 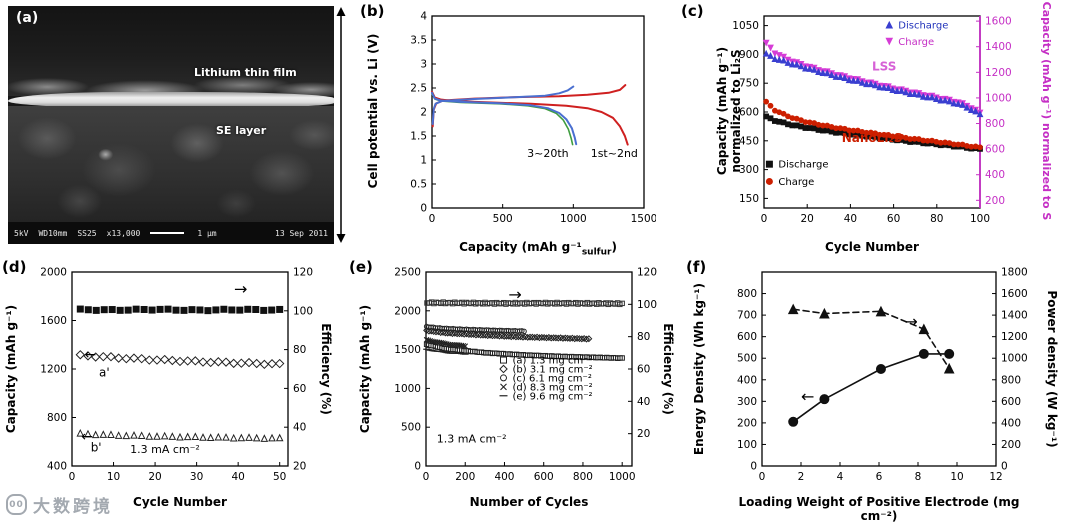 I want to click on svg-text: 700, so click(x=747, y=316).